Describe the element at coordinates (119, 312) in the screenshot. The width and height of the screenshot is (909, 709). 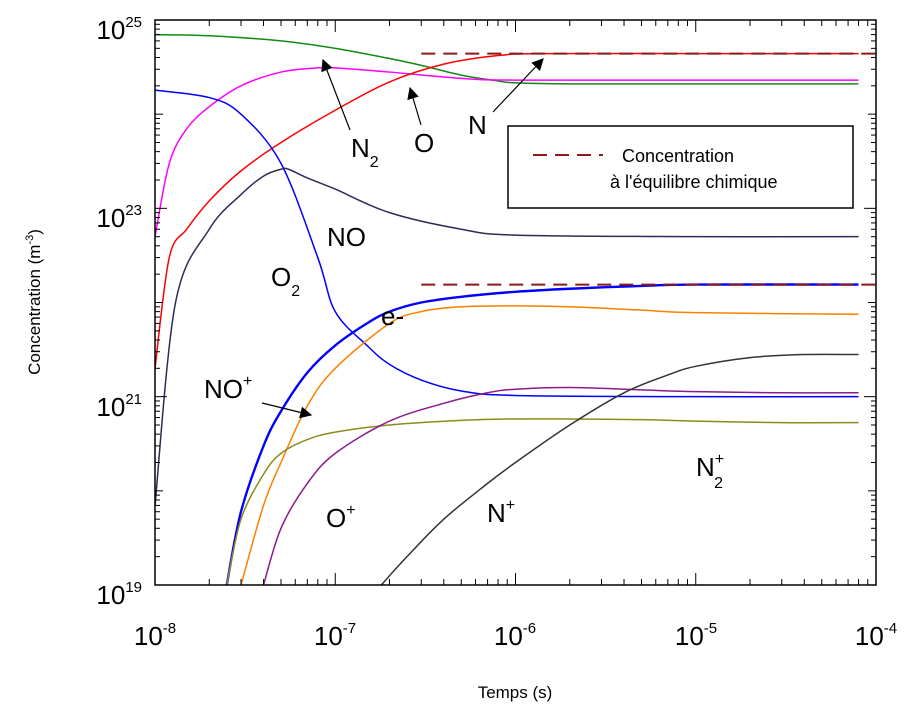
I see `y-tick-labels: 1019 1021 1023 1025` at that location.